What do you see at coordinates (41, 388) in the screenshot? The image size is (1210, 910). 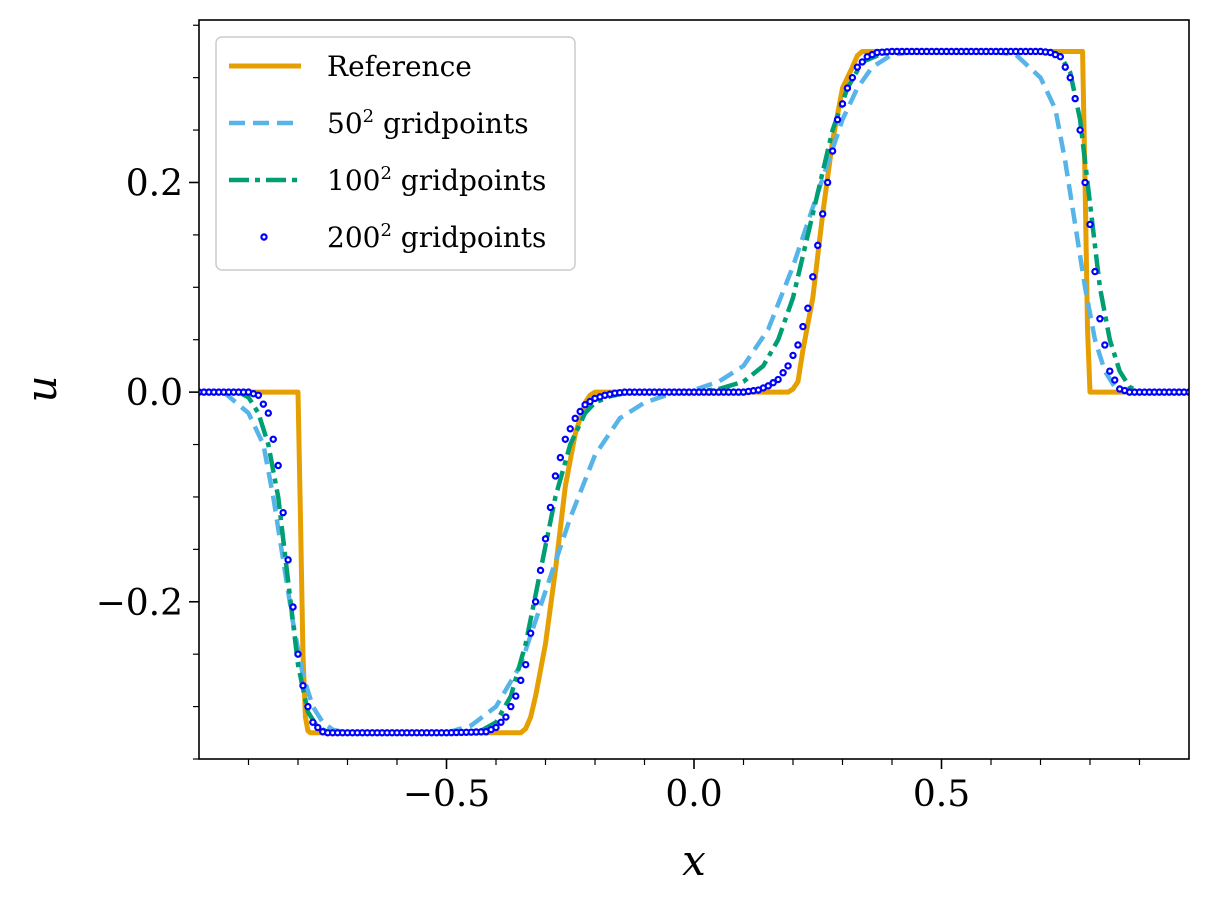 I see `y-axis-label: u` at bounding box center [41, 388].